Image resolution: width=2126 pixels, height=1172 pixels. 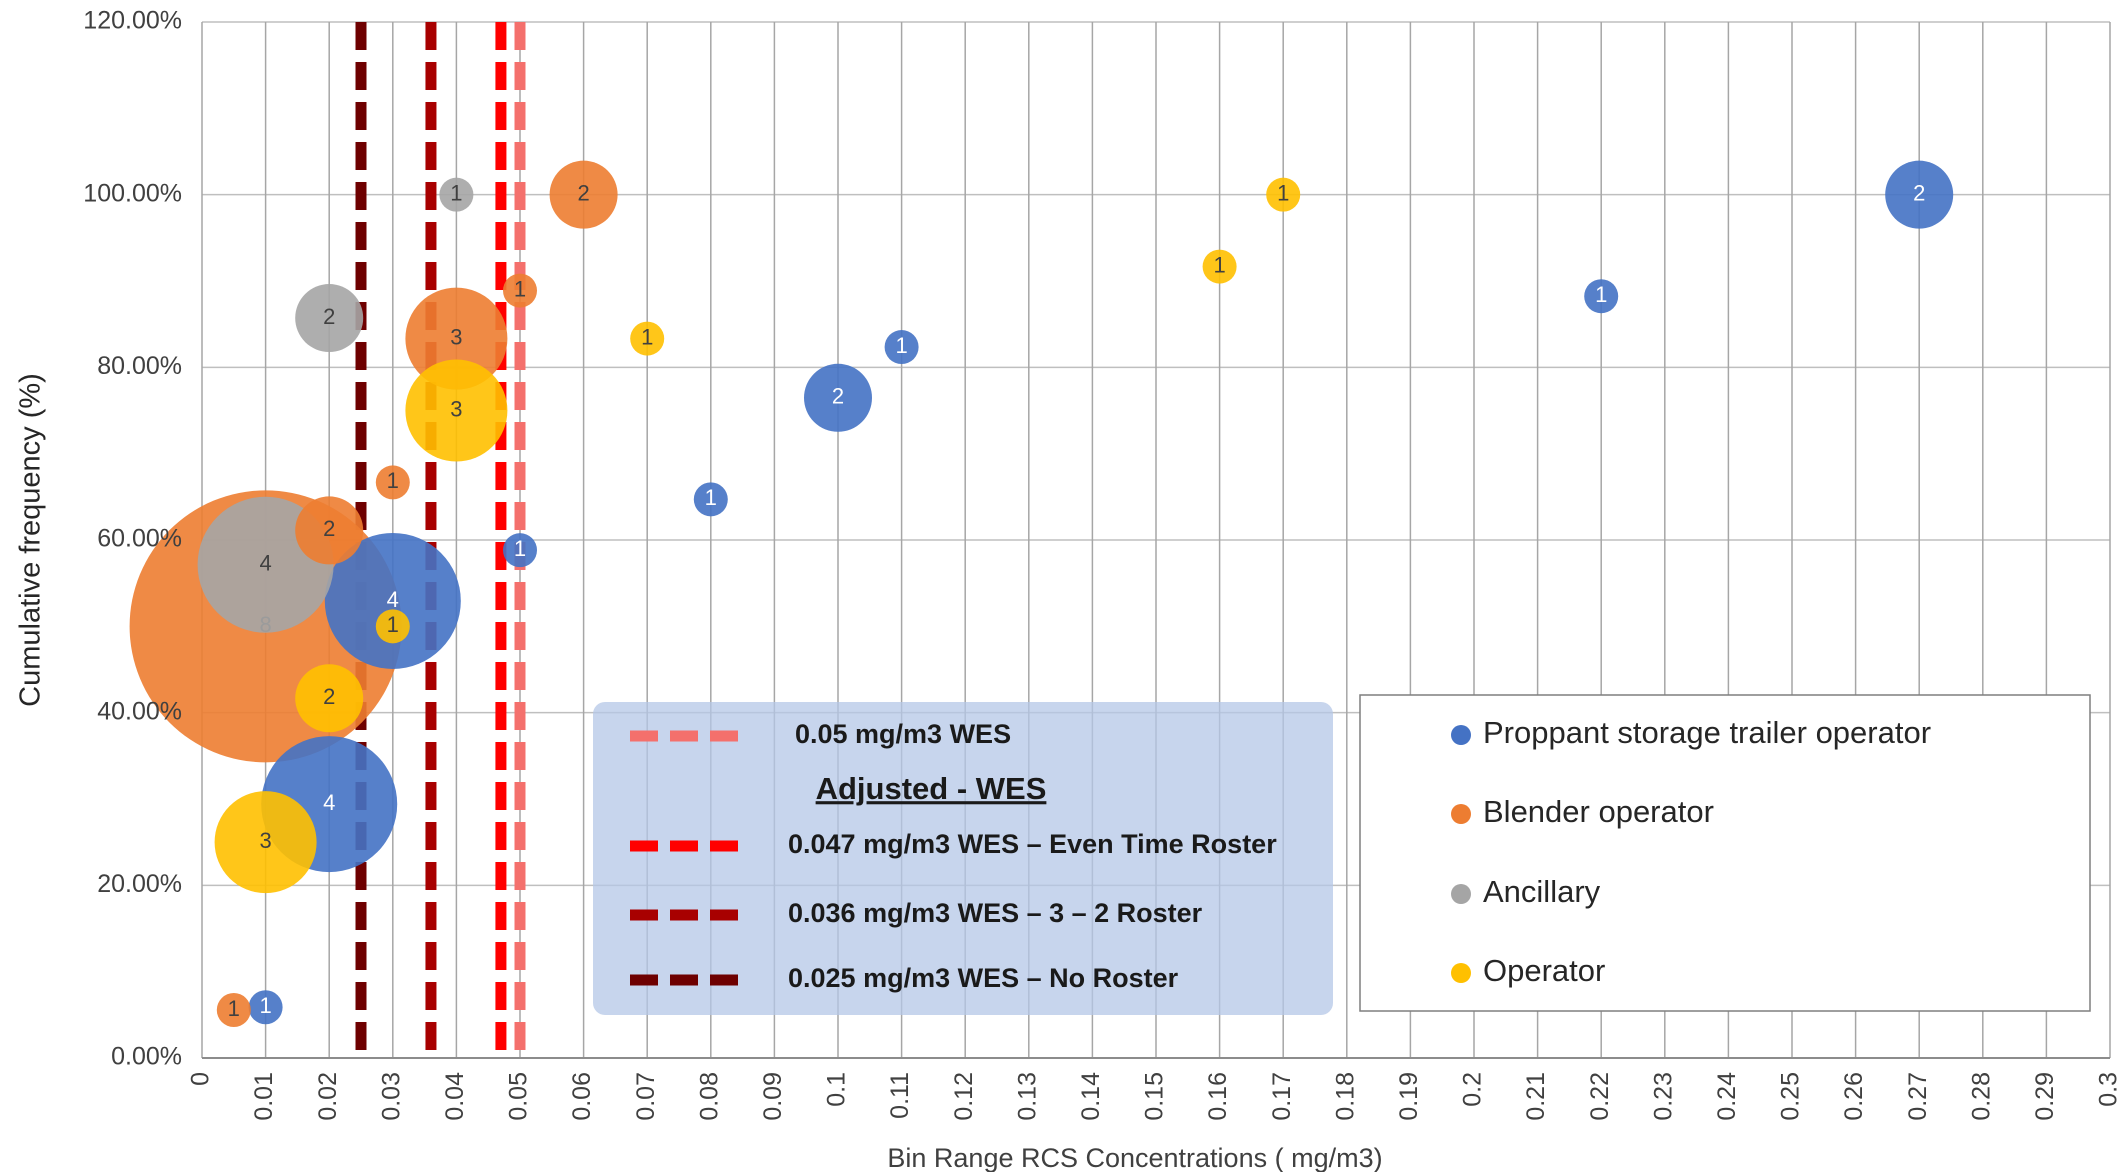 I want to click on legend-box, so click(x=1725, y=853).